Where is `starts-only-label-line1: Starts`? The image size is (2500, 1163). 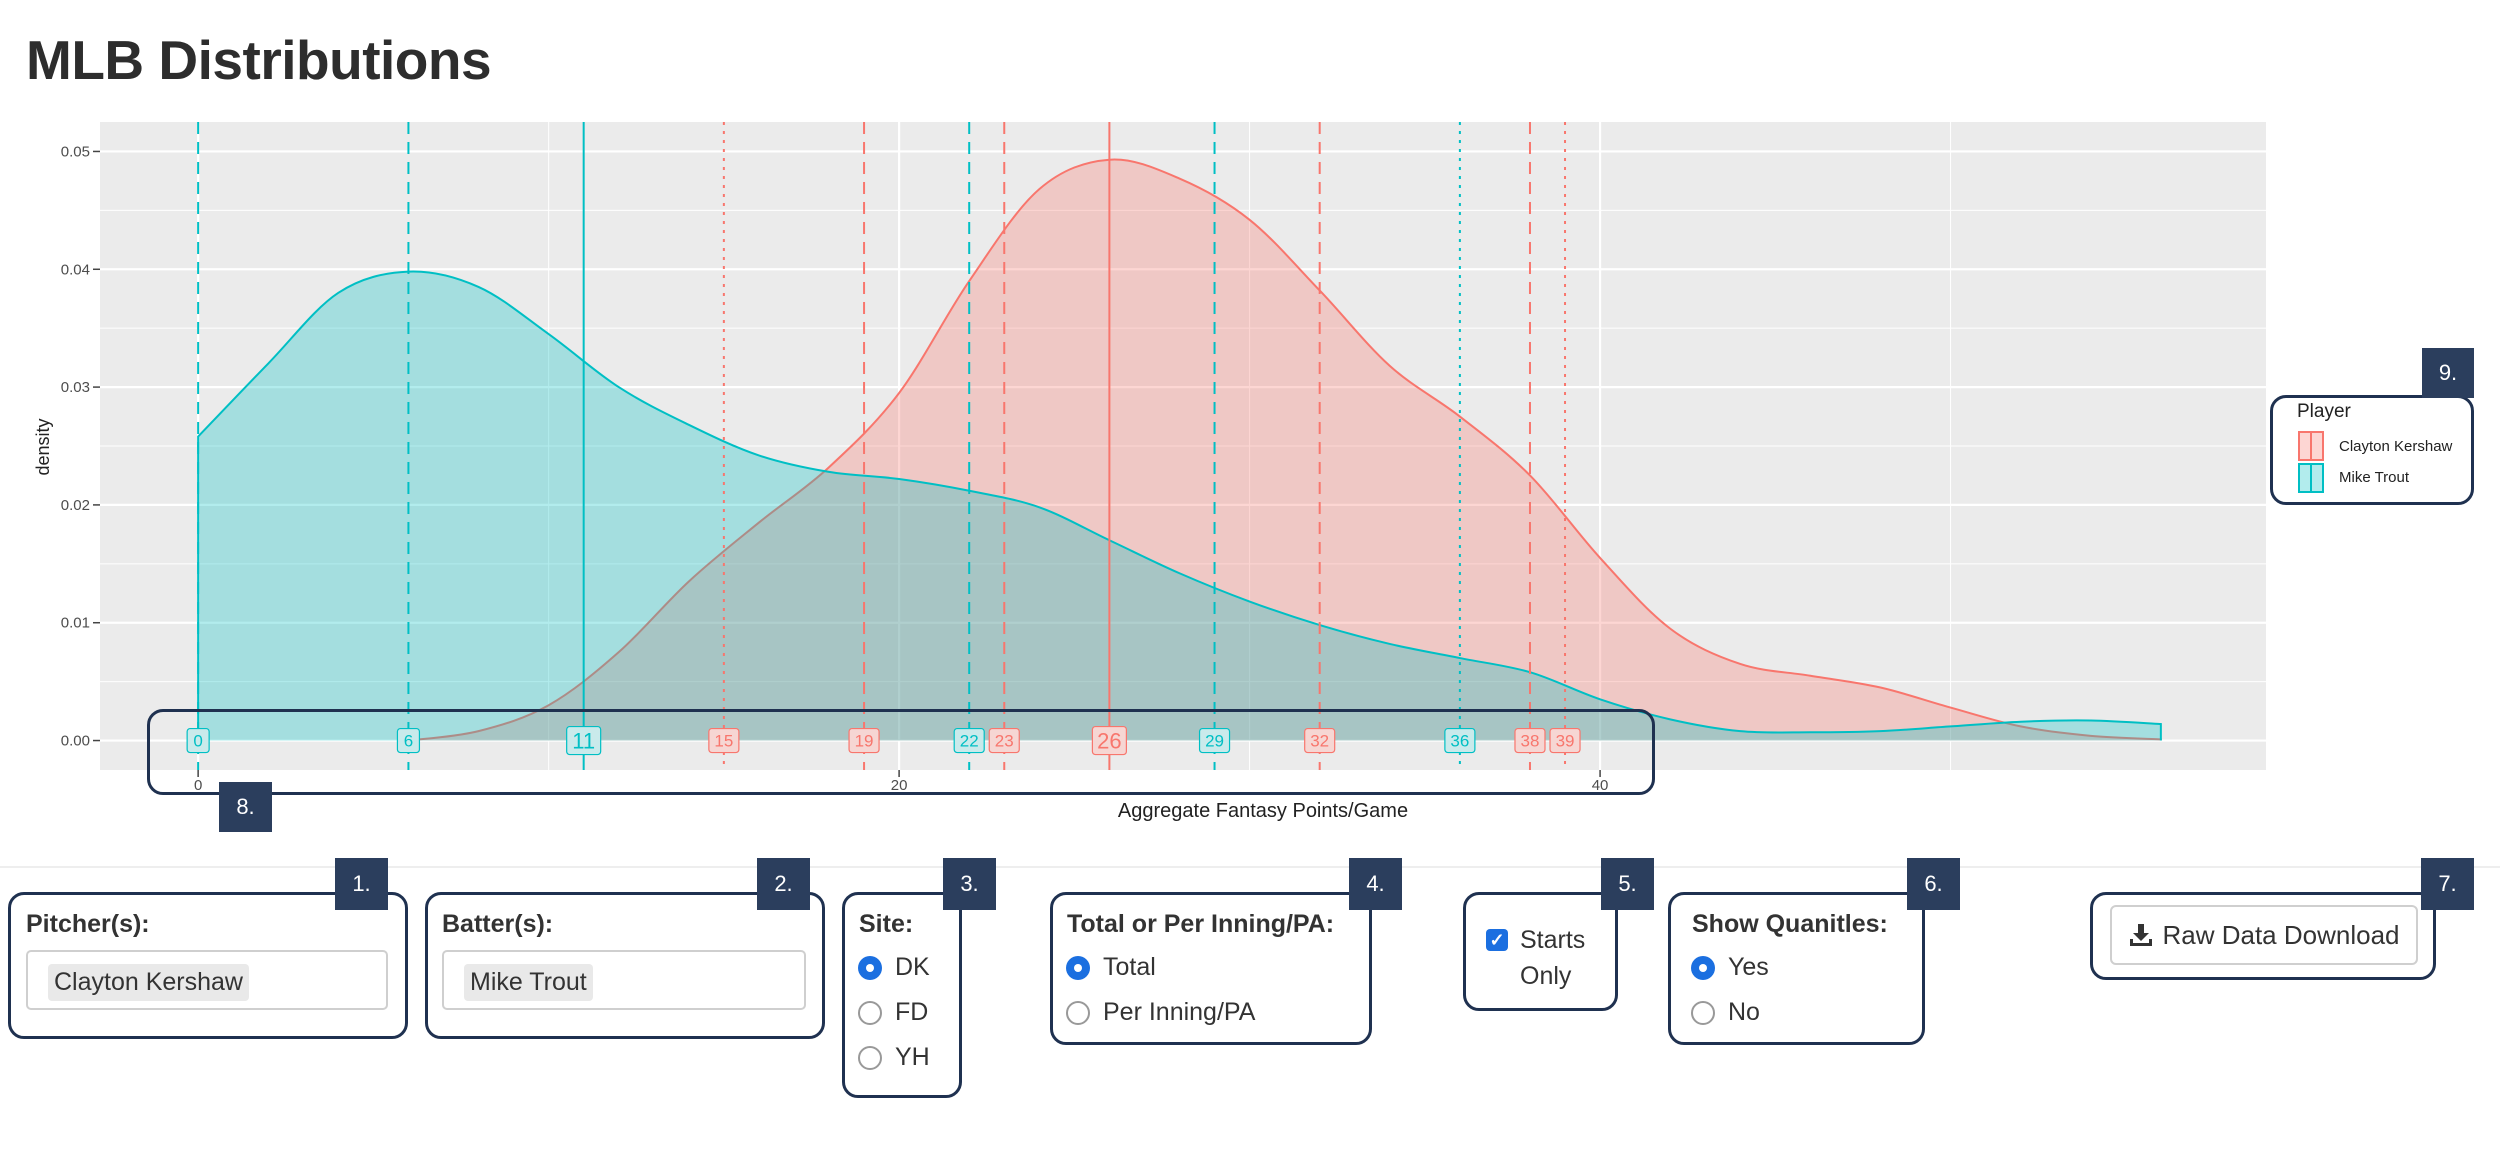 starts-only-label-line1: Starts is located at coordinates (1553, 940).